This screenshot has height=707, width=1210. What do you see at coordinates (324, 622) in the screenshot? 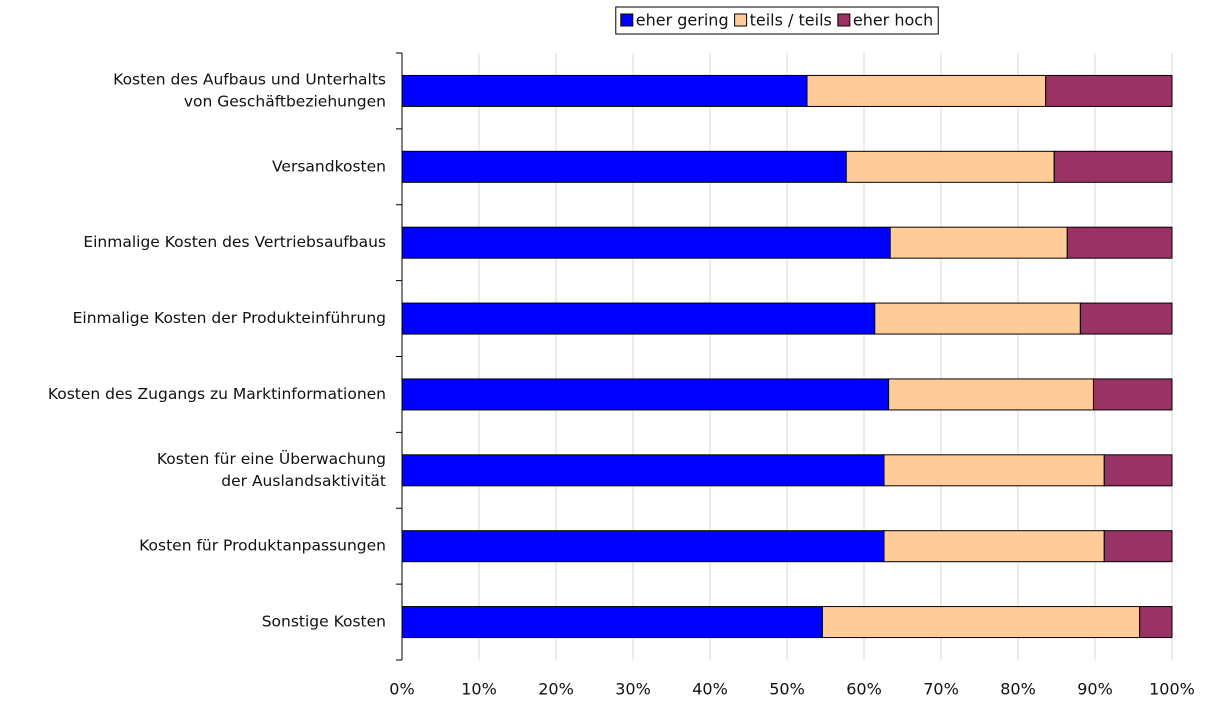
I see `category-label: Sonstige Kosten` at bounding box center [324, 622].